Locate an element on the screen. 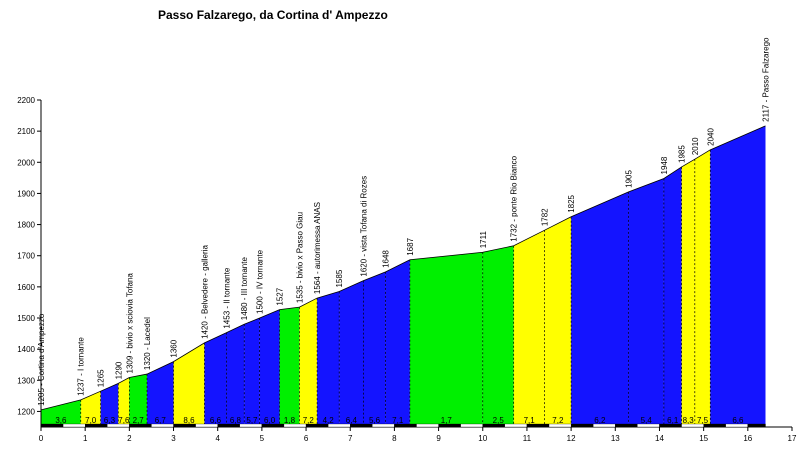  point-label: 1265 is located at coordinates (101, 378).